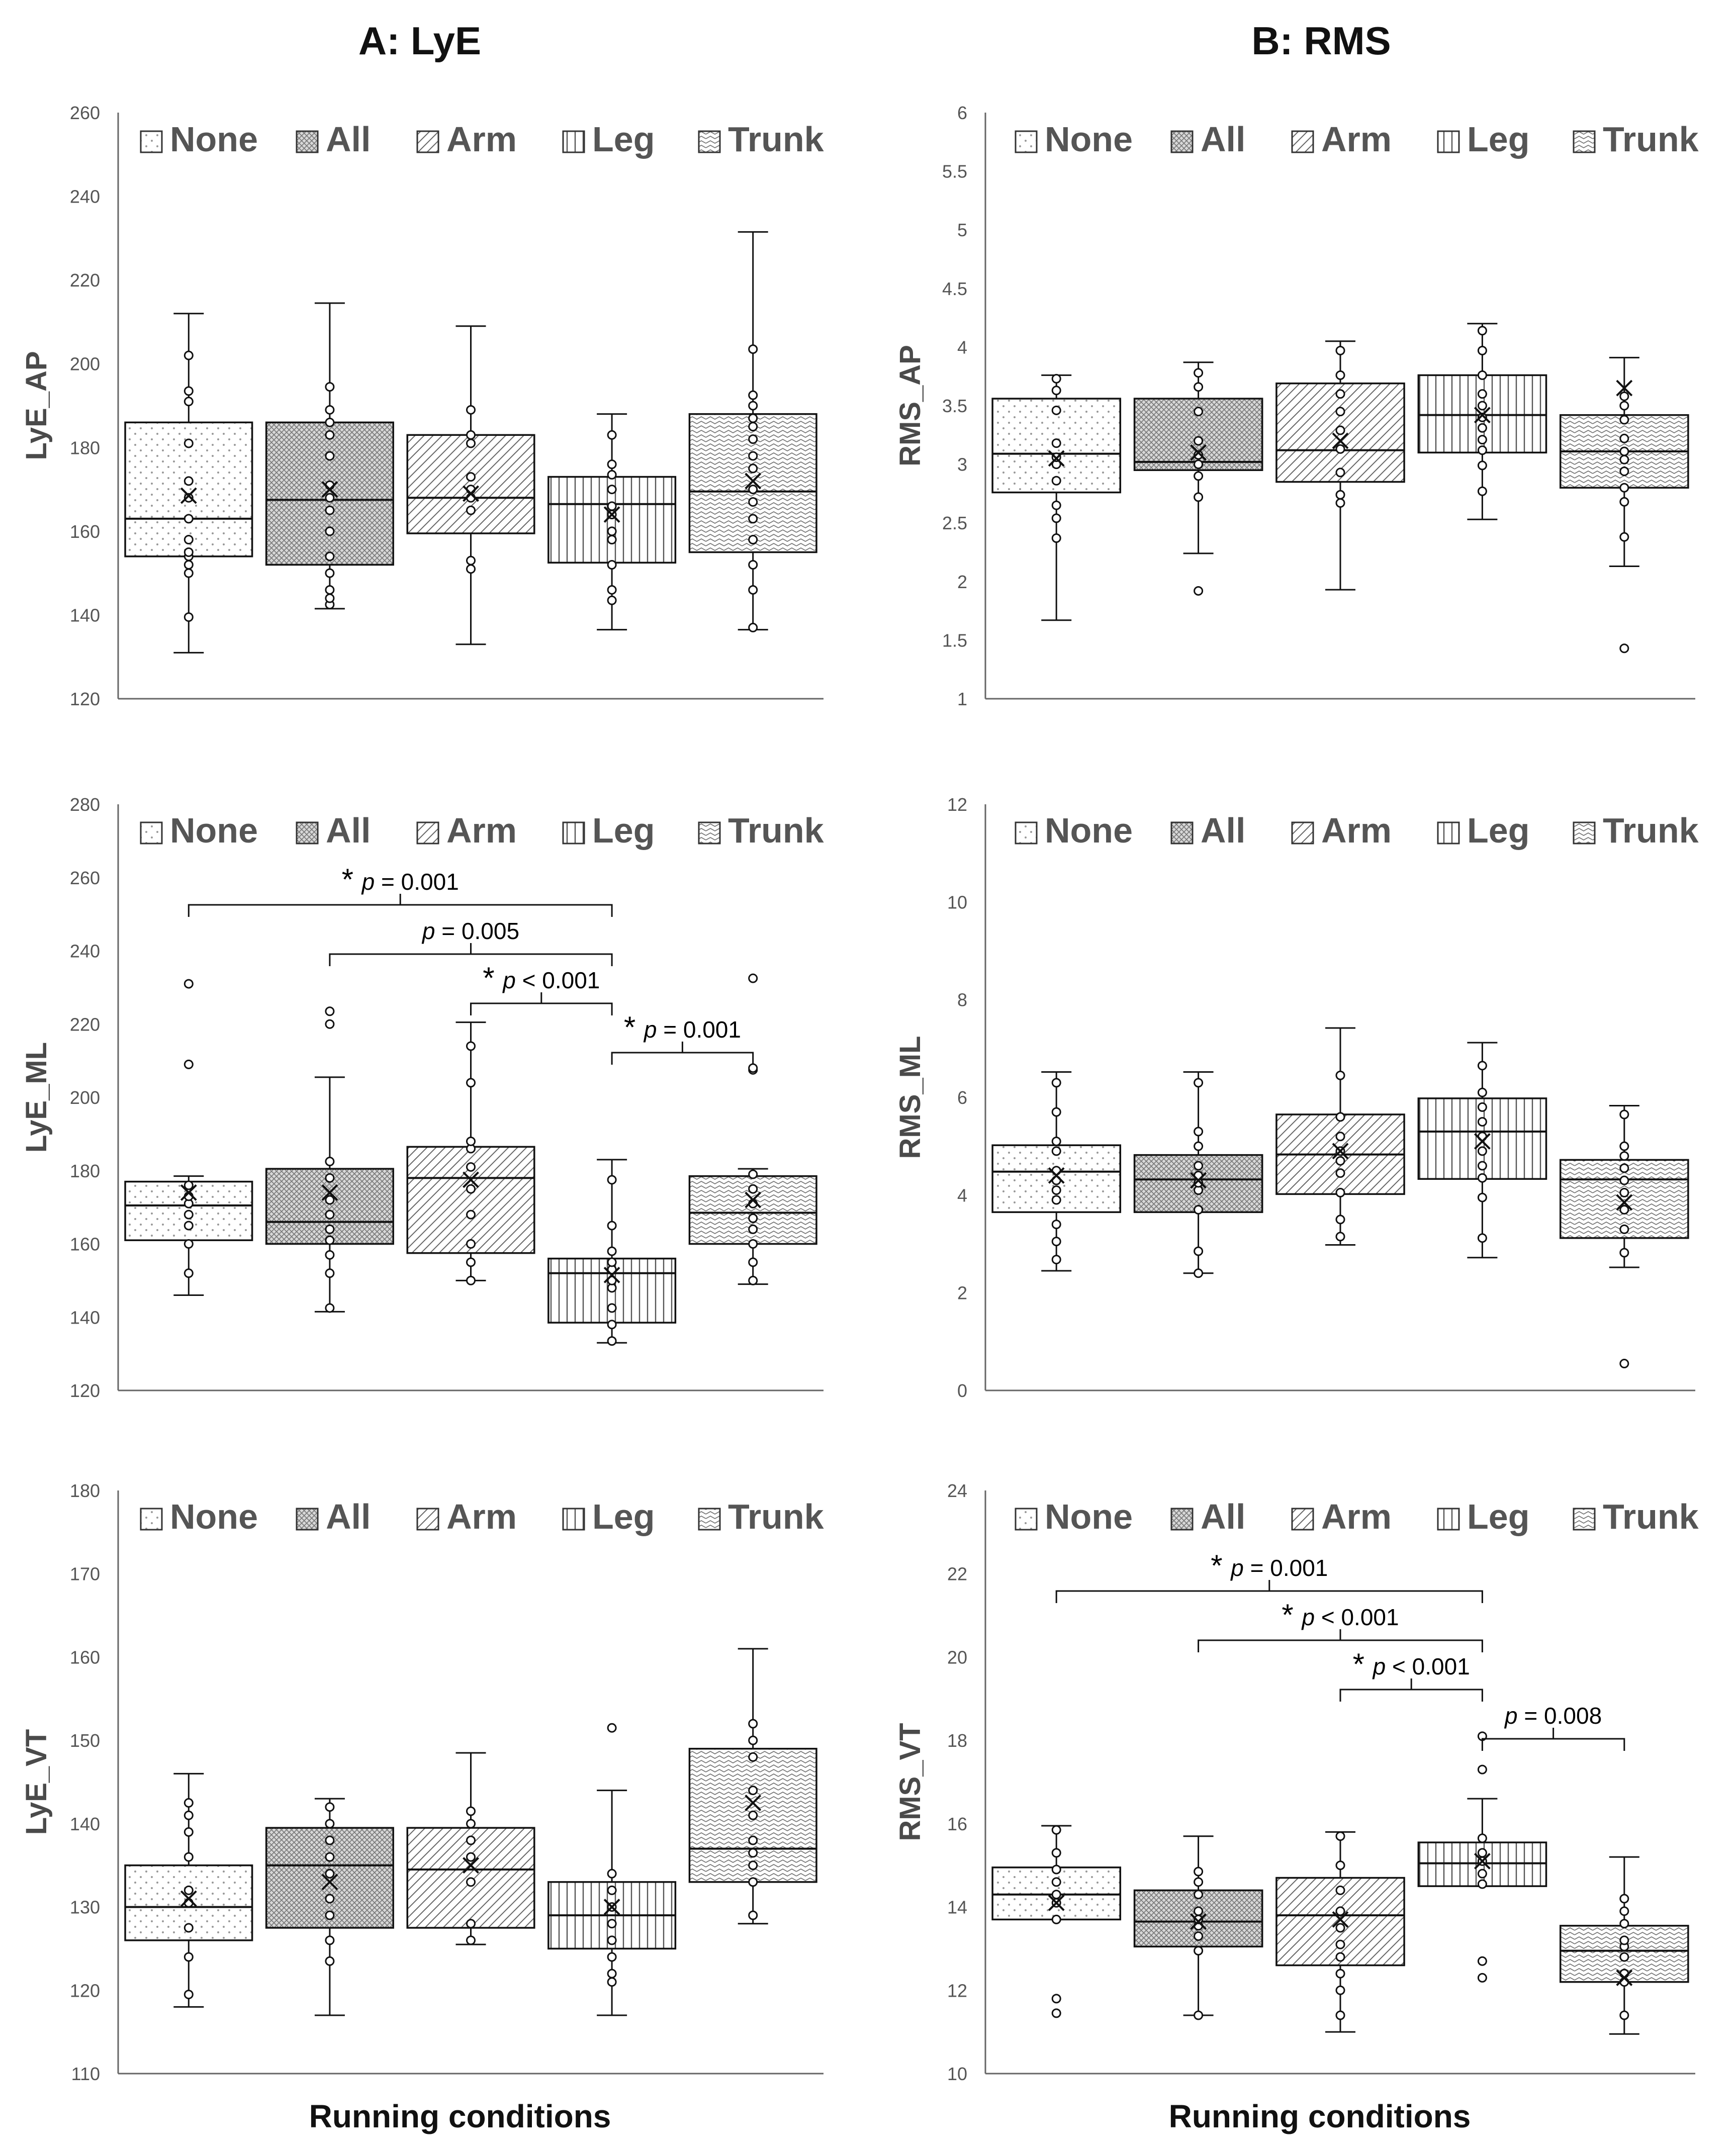  What do you see at coordinates (962, 1195) in the screenshot?
I see `y-tick-label: 4` at bounding box center [962, 1195].